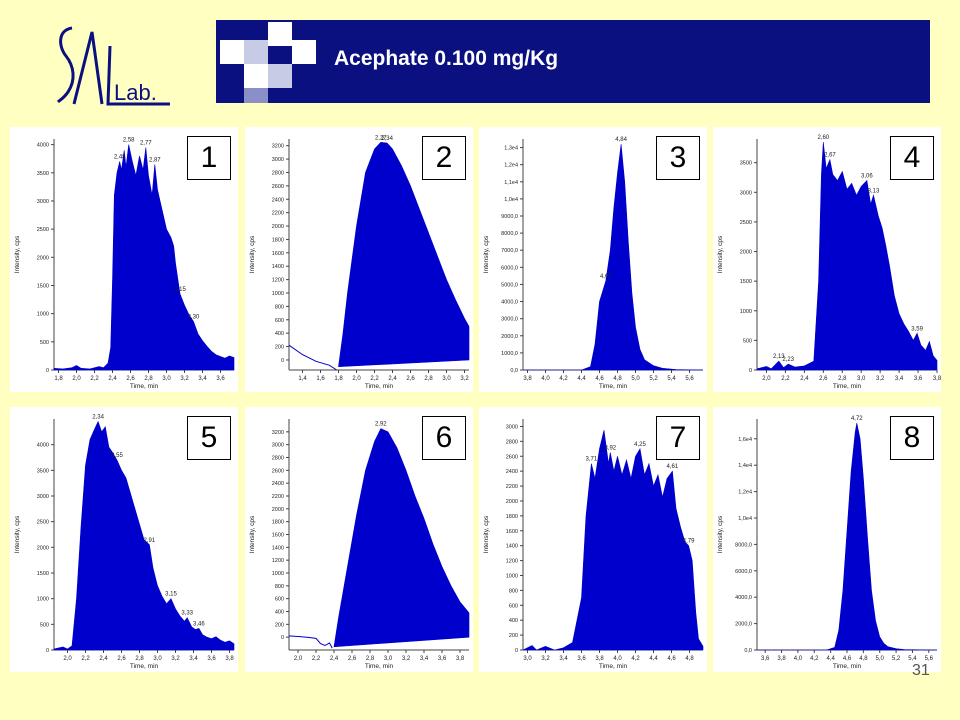 The width and height of the screenshot is (960, 720). I want to click on y-tick-label: 2400, so click(278, 484).